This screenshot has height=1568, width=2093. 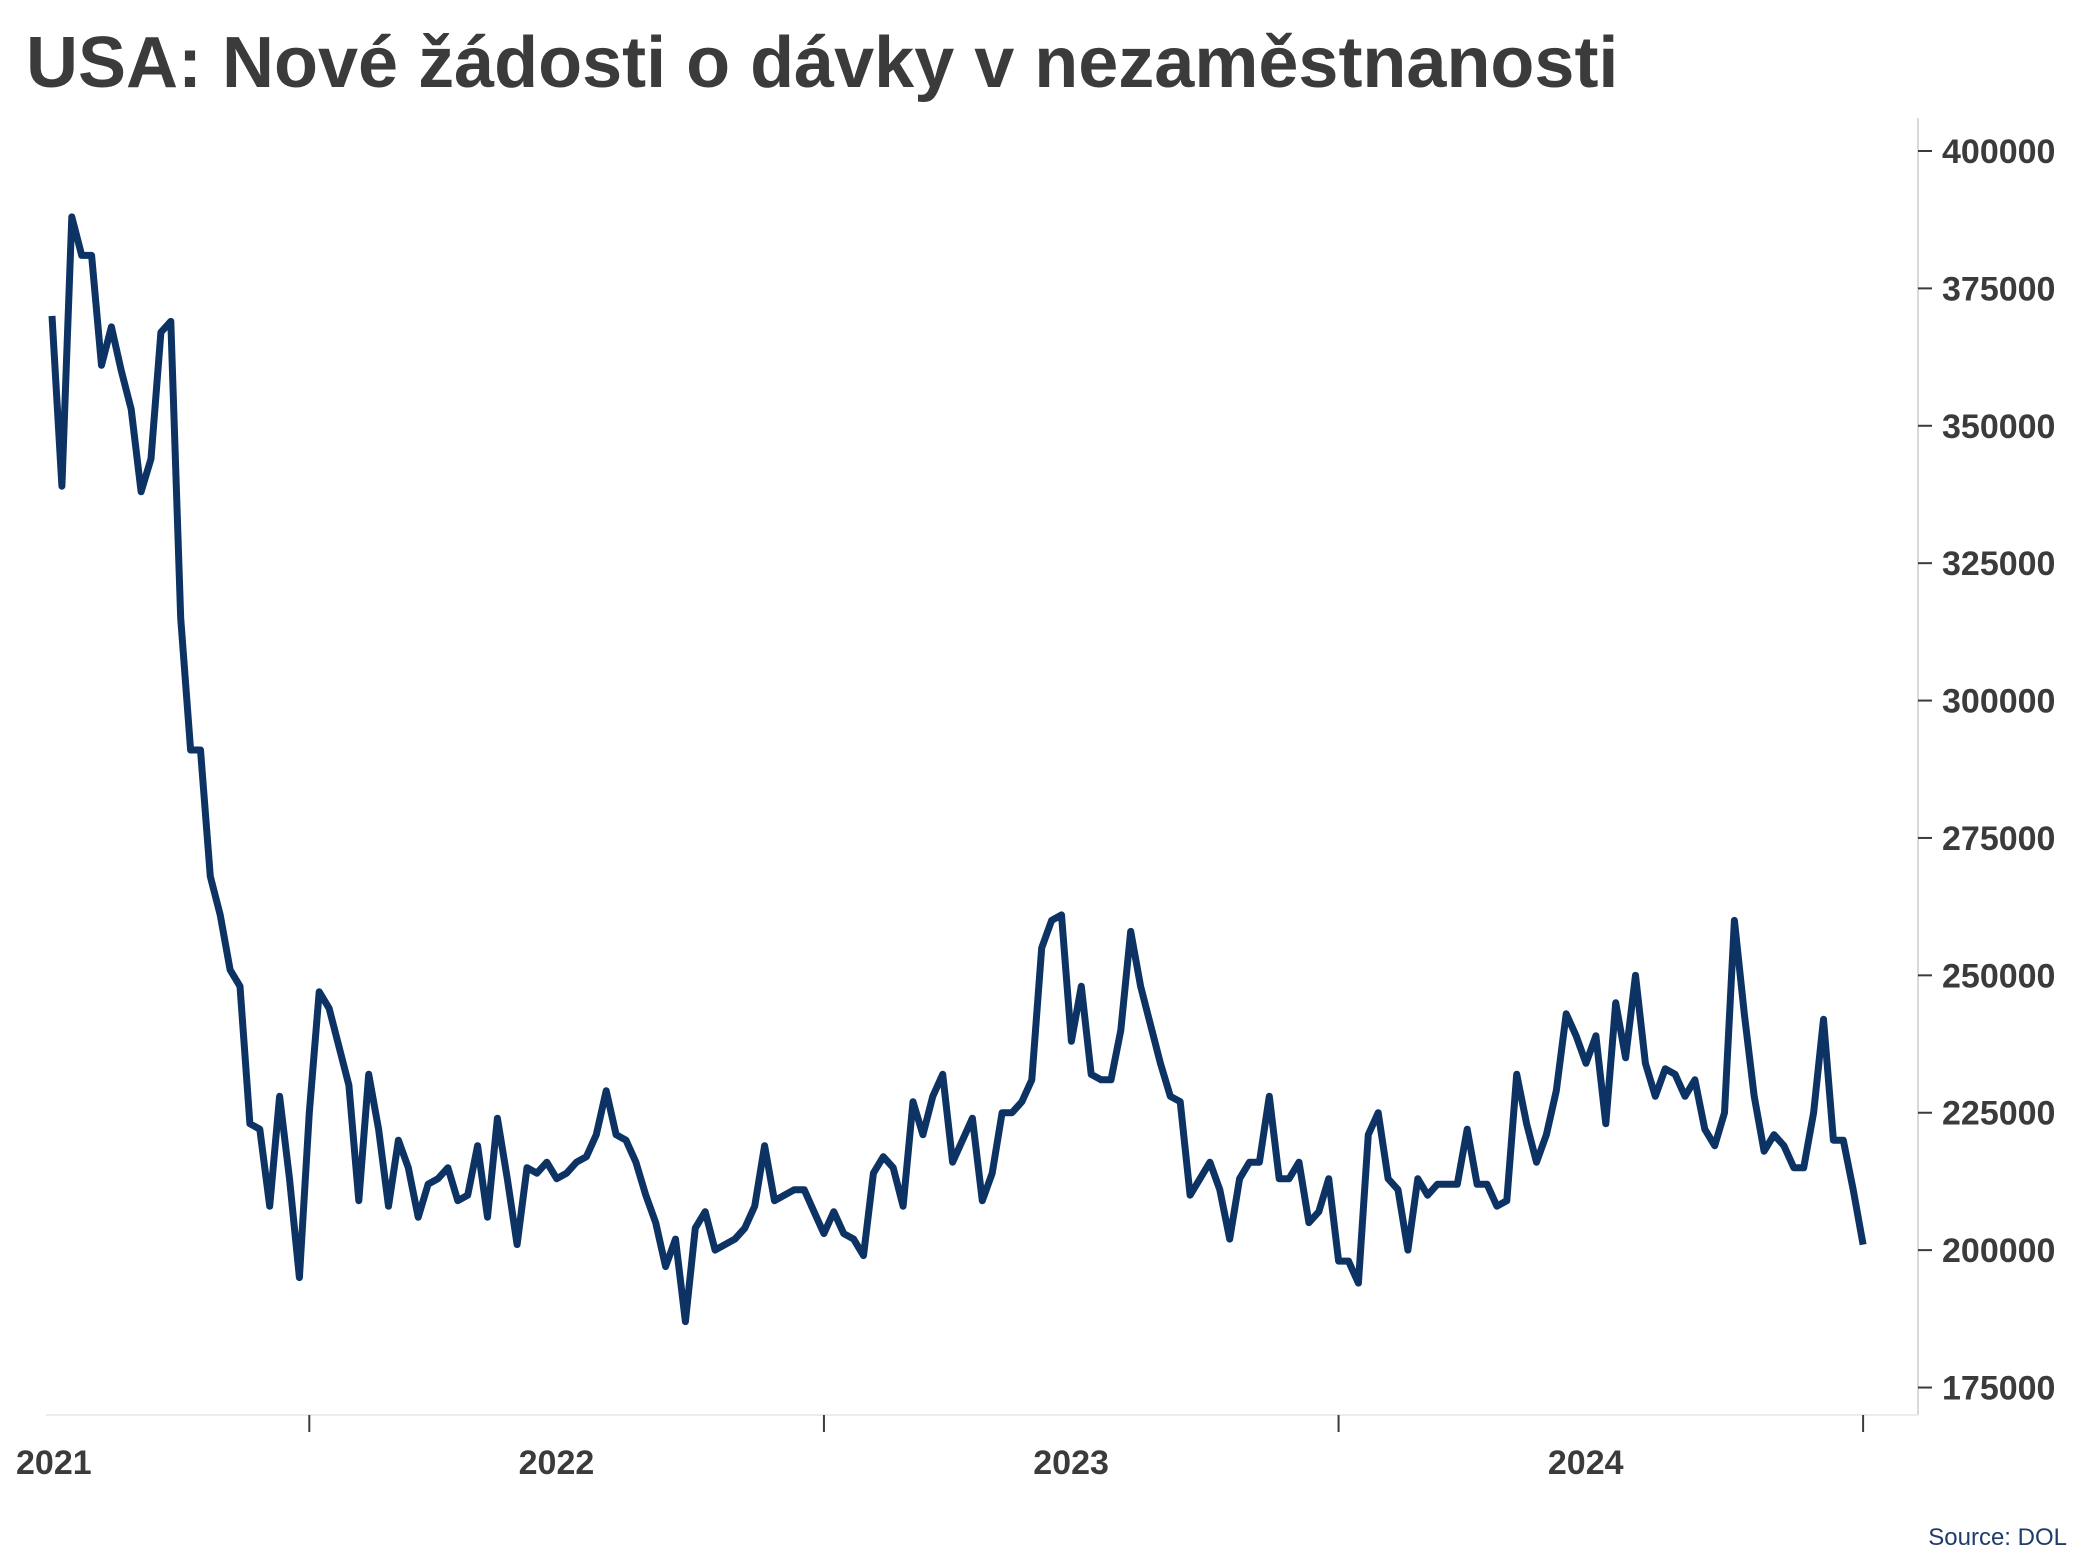 I want to click on y-tick-label: 300000, so click(x=1998, y=702).